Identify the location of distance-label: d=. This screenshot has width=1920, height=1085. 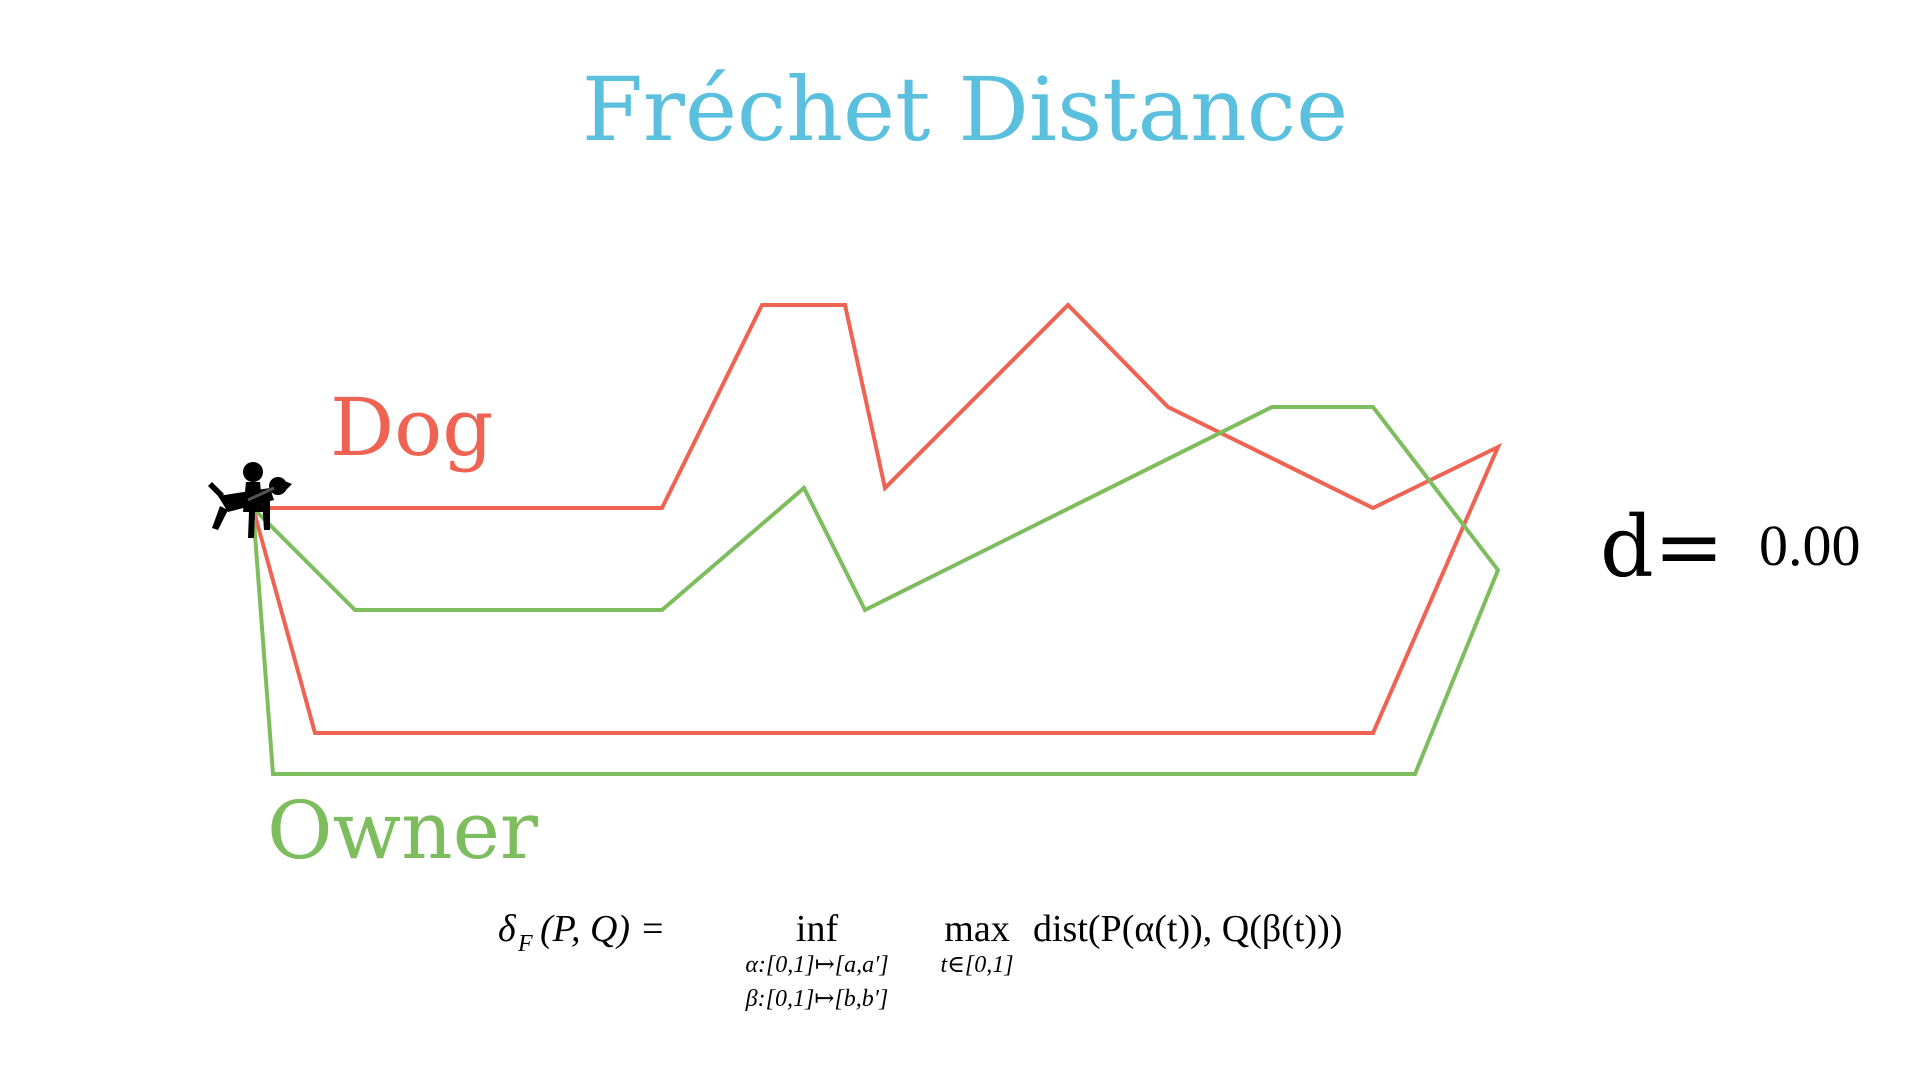
(1662, 547).